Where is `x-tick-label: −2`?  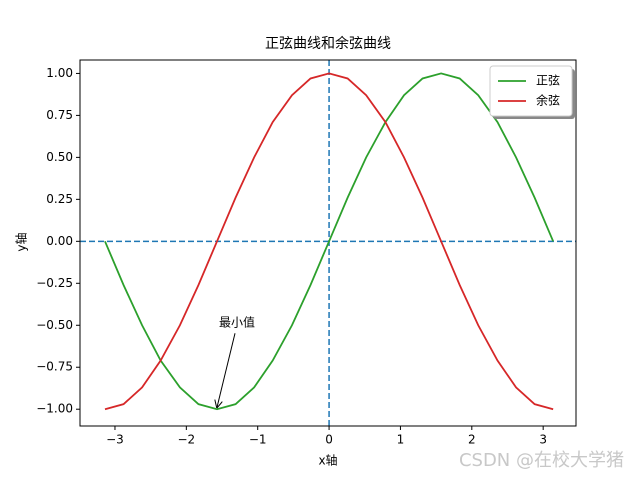 x-tick-label: −2 is located at coordinates (186, 440).